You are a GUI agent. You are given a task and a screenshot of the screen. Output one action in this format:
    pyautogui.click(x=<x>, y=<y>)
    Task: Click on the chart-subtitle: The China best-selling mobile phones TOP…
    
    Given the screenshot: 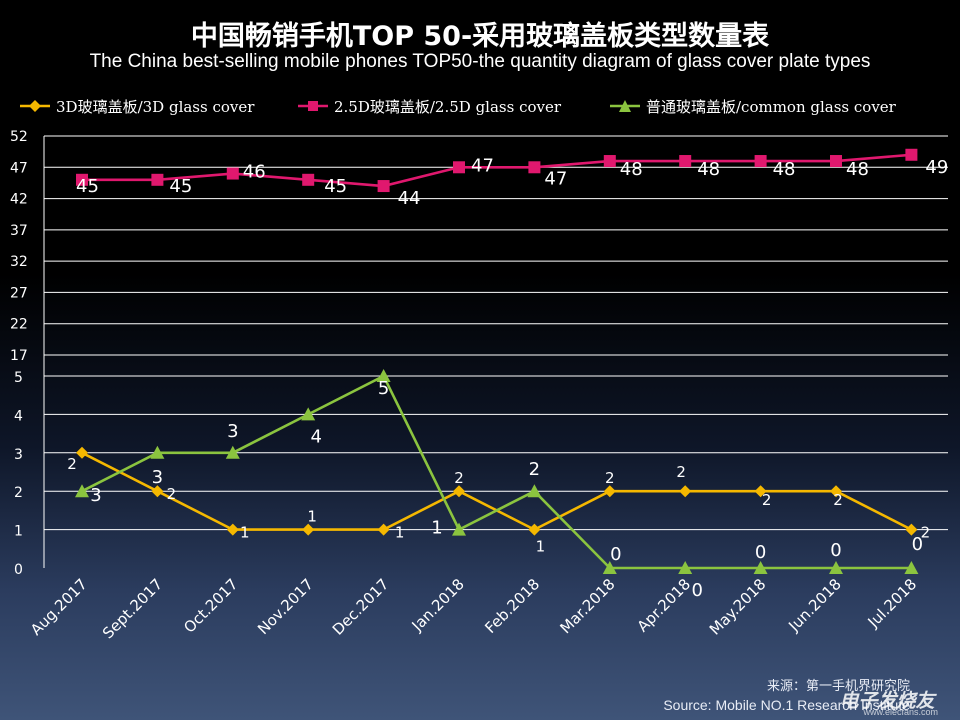 What is the action you would take?
    pyautogui.click(x=480, y=61)
    